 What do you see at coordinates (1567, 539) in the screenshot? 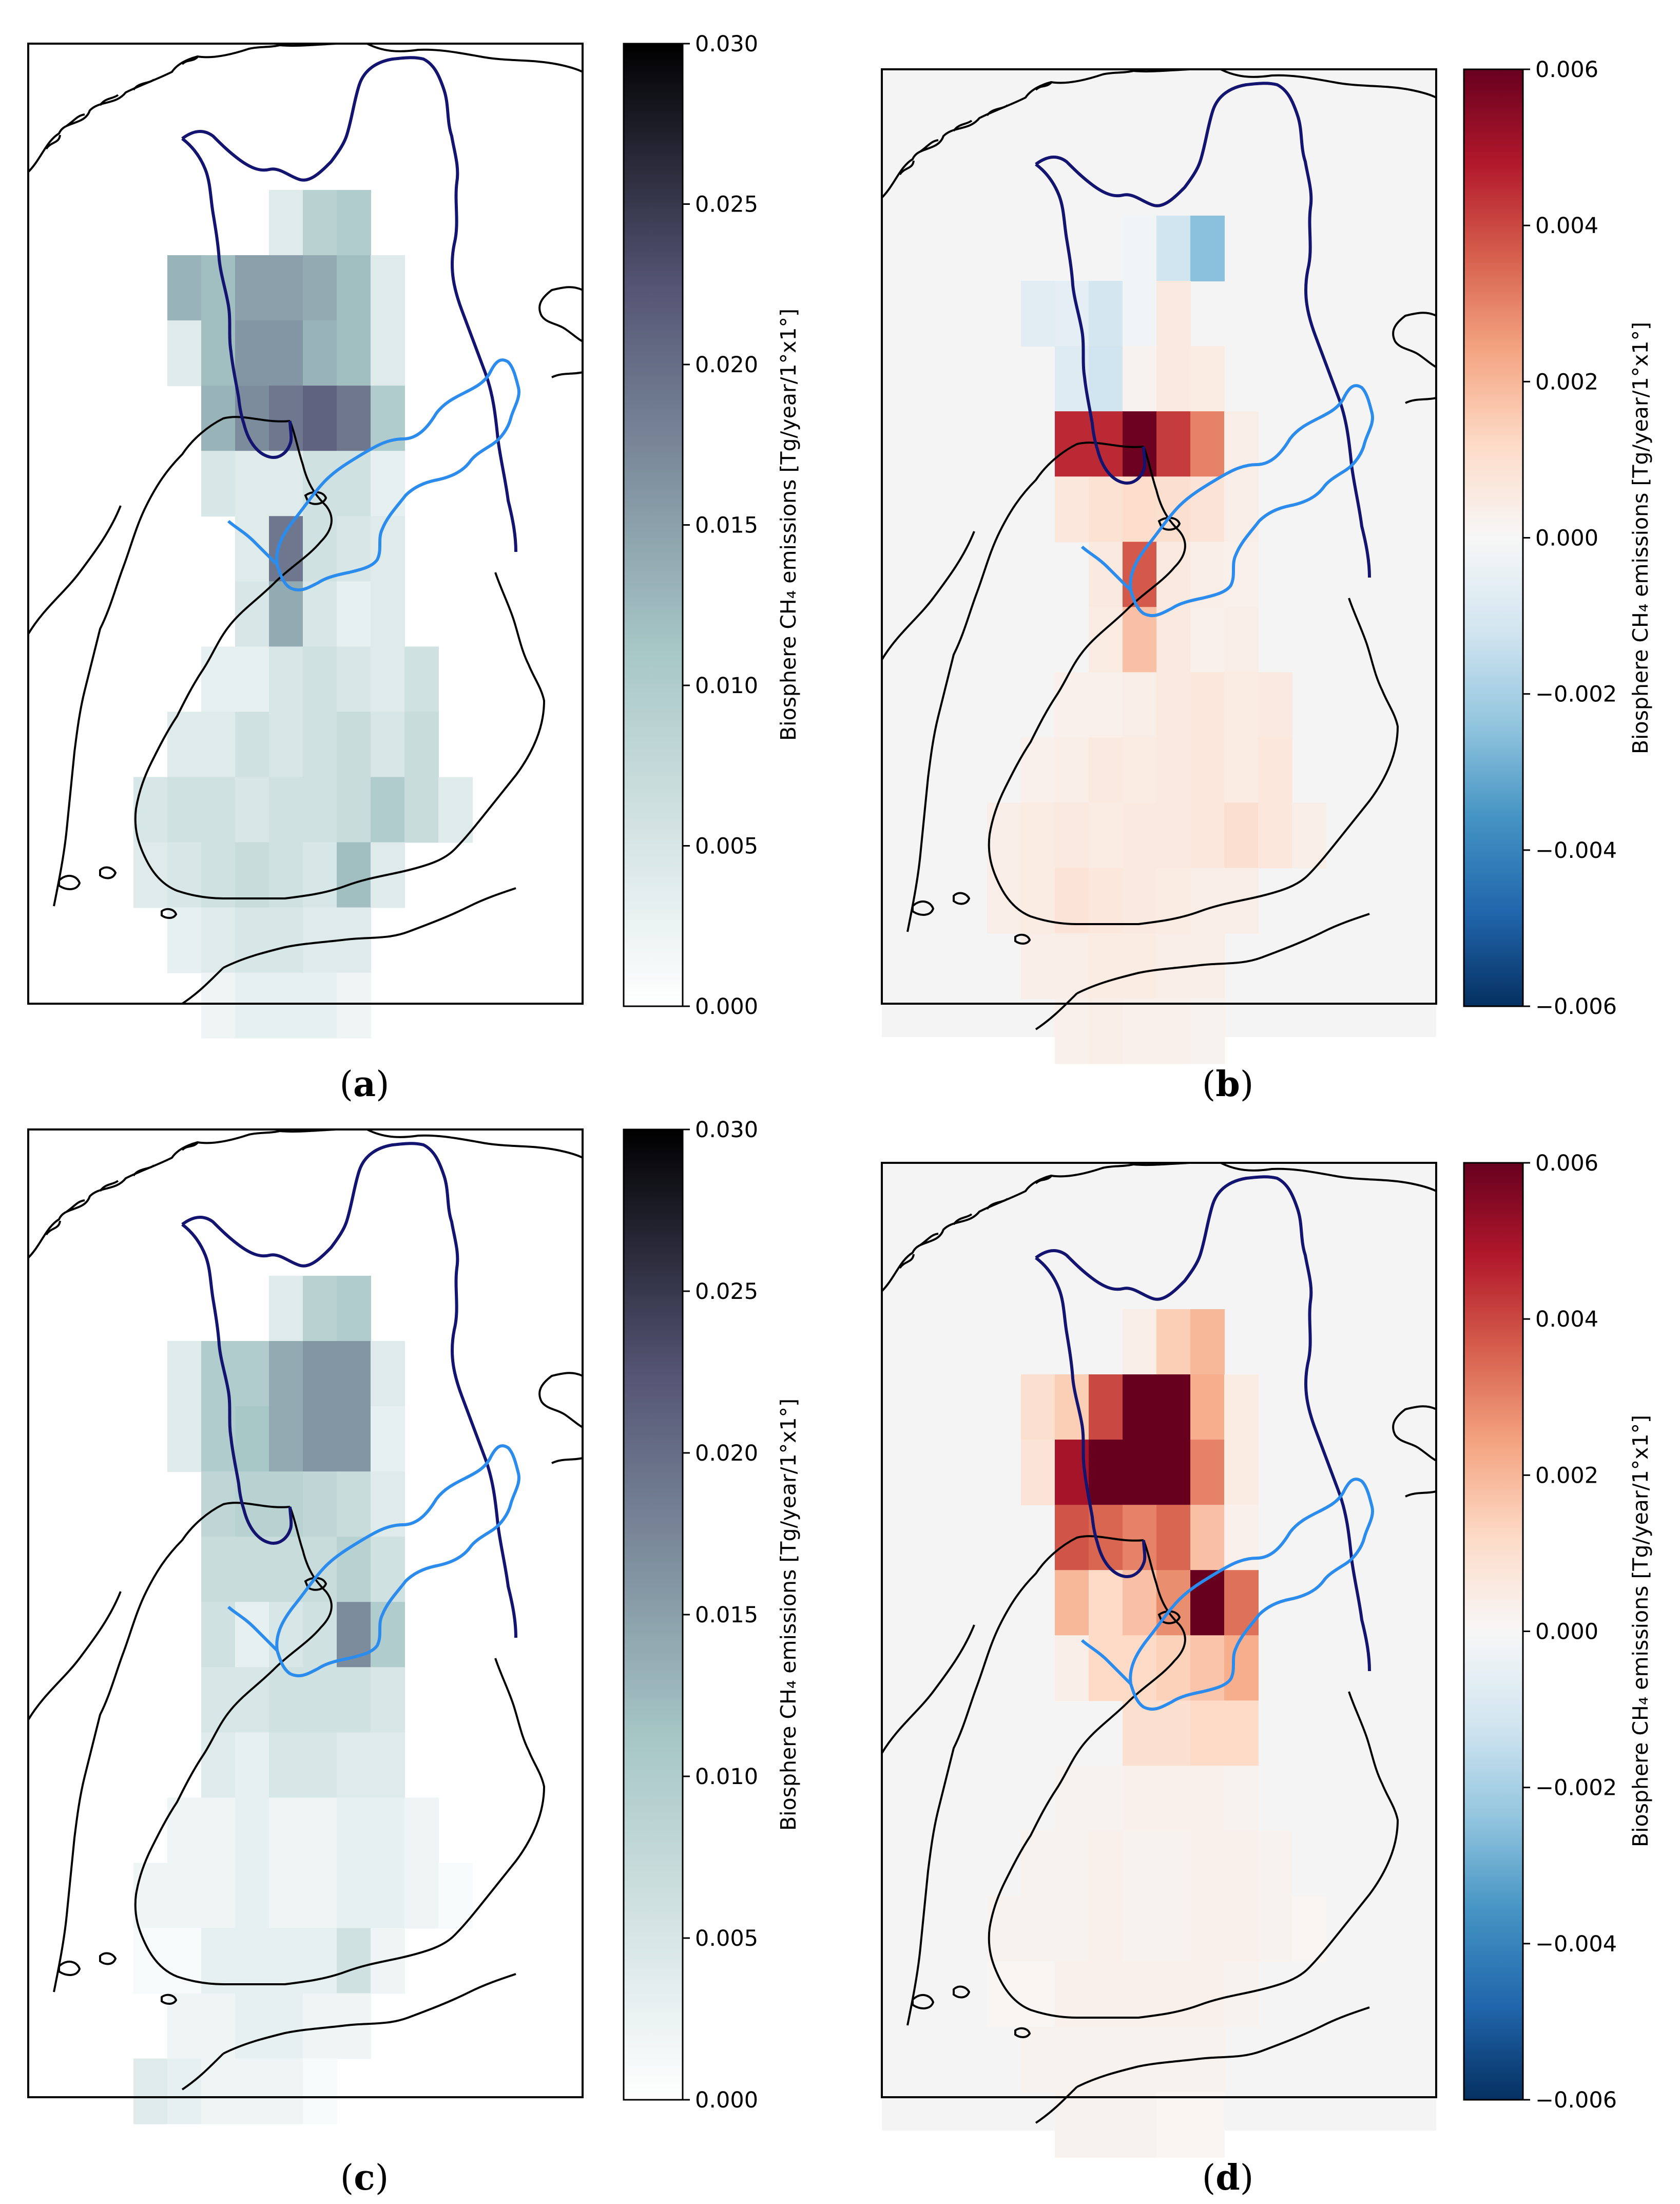
I see `colorbar-tick-label: 0.000` at bounding box center [1567, 539].